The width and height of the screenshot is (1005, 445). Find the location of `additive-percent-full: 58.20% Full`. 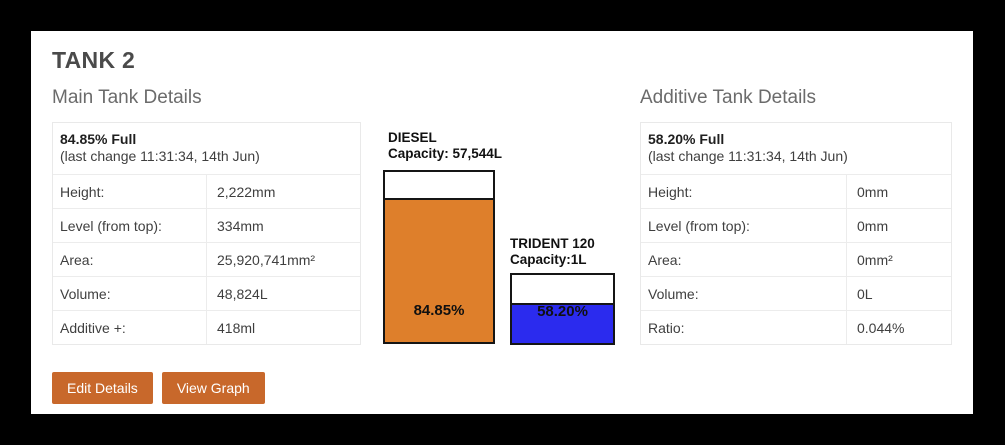

additive-percent-full: 58.20% Full is located at coordinates (686, 139).